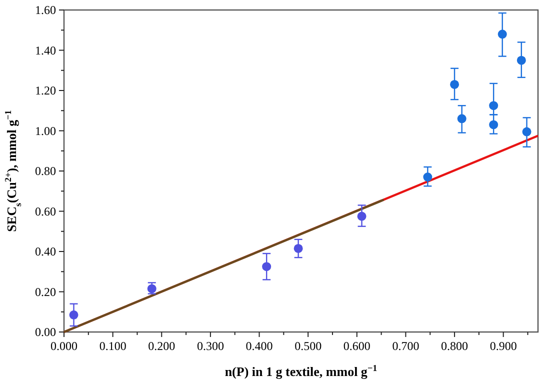 This screenshot has height=386, width=550. I want to click on x-tick-label: 0.300, so click(210, 346).